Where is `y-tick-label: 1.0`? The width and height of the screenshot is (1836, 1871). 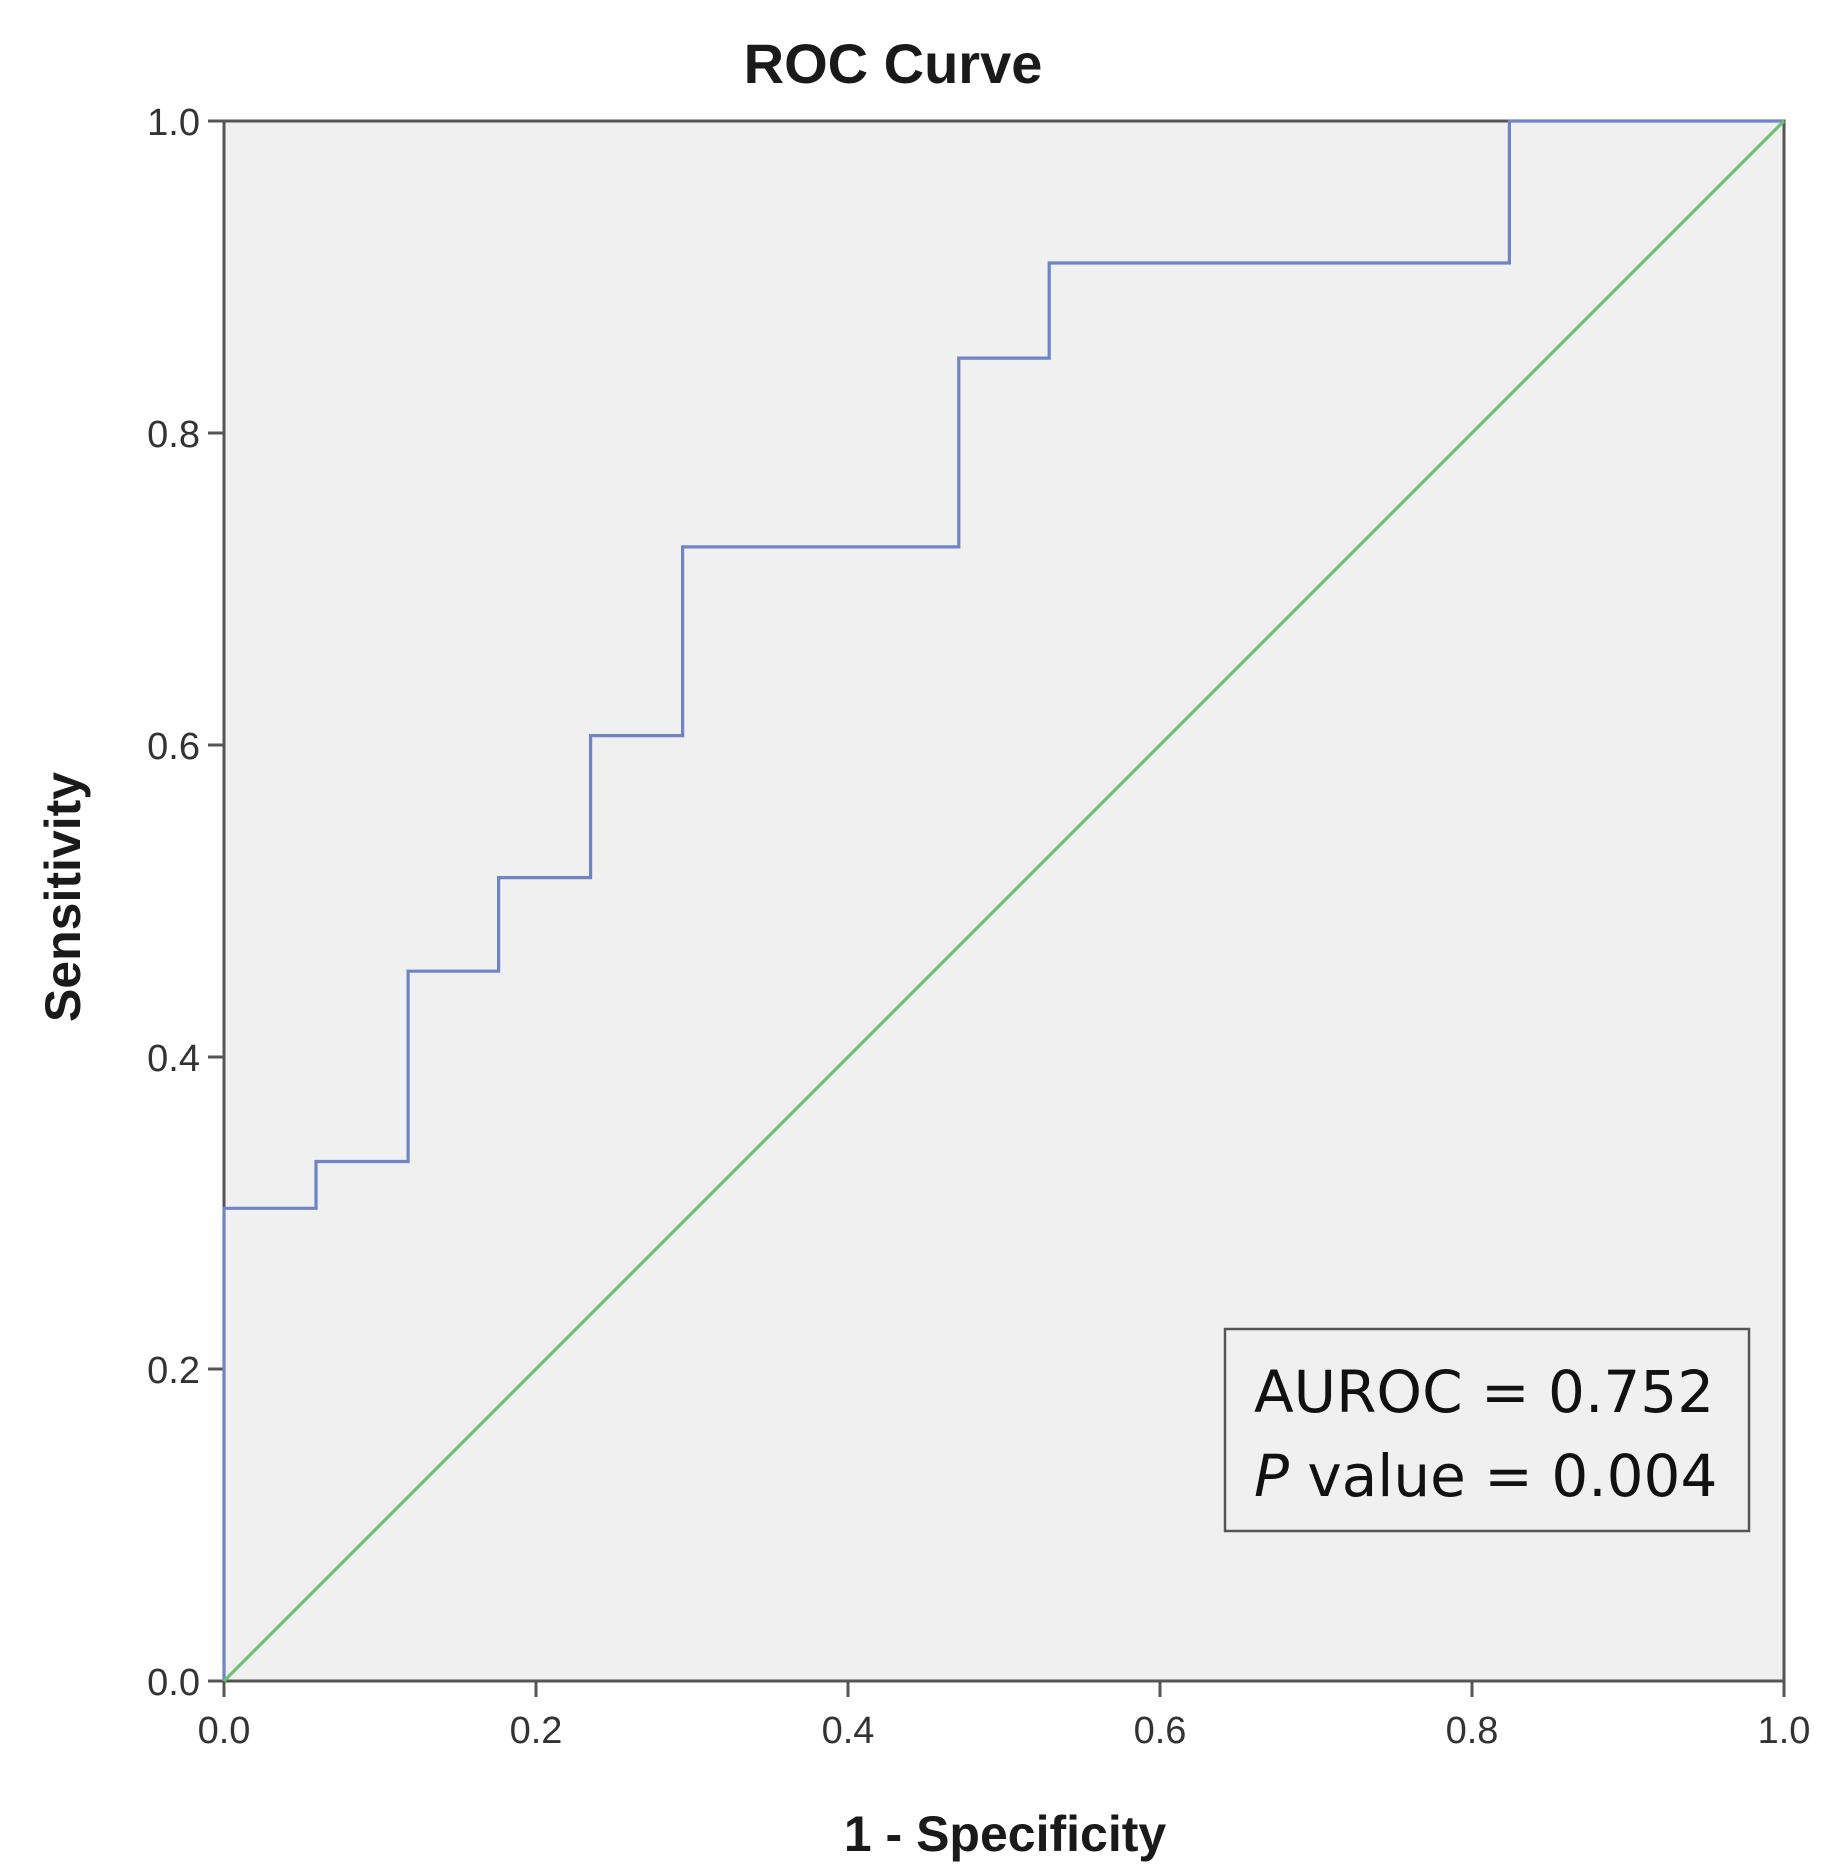
y-tick-label: 1.0 is located at coordinates (173, 123).